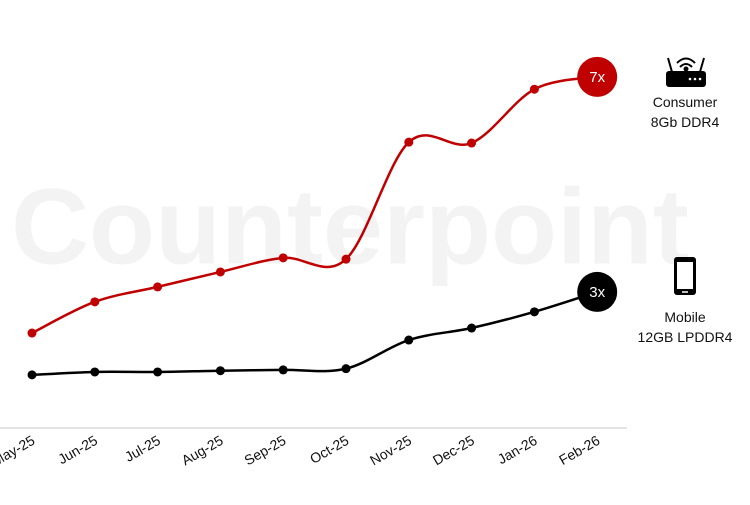 This screenshot has width=750, height=505. I want to click on legend-label: Consumer 8Gb DDR4, so click(685, 112).